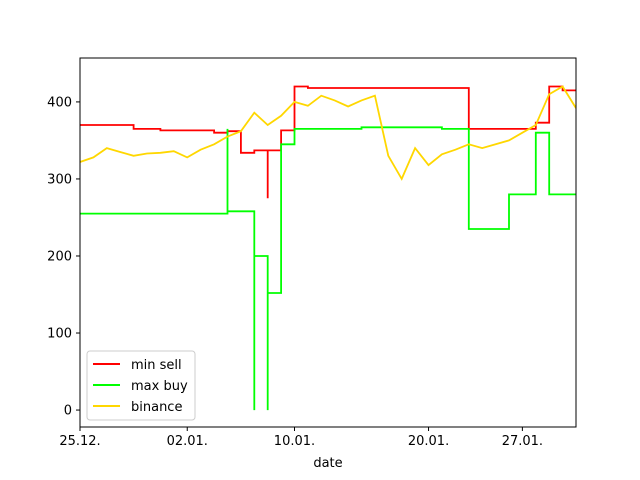 This screenshot has width=640, height=480. I want to click on x-tick-label: 10.01., so click(294, 441).